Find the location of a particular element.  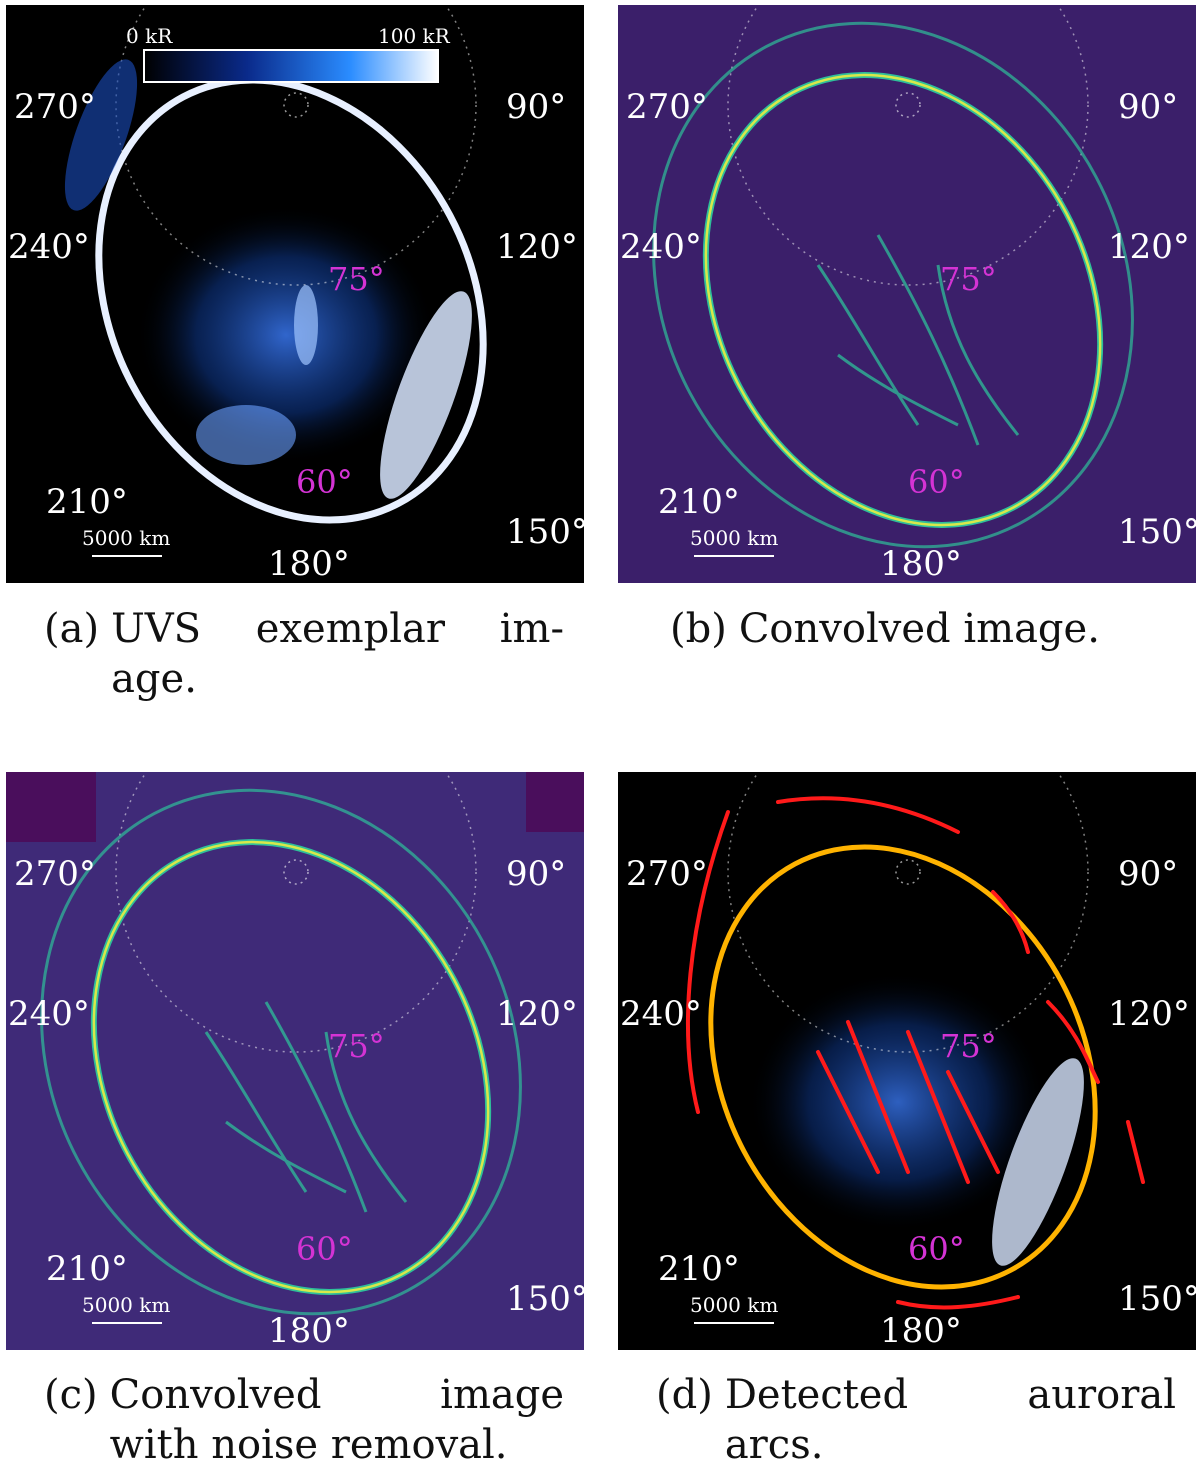

detected-main-arc is located at coordinates (903, 1067).